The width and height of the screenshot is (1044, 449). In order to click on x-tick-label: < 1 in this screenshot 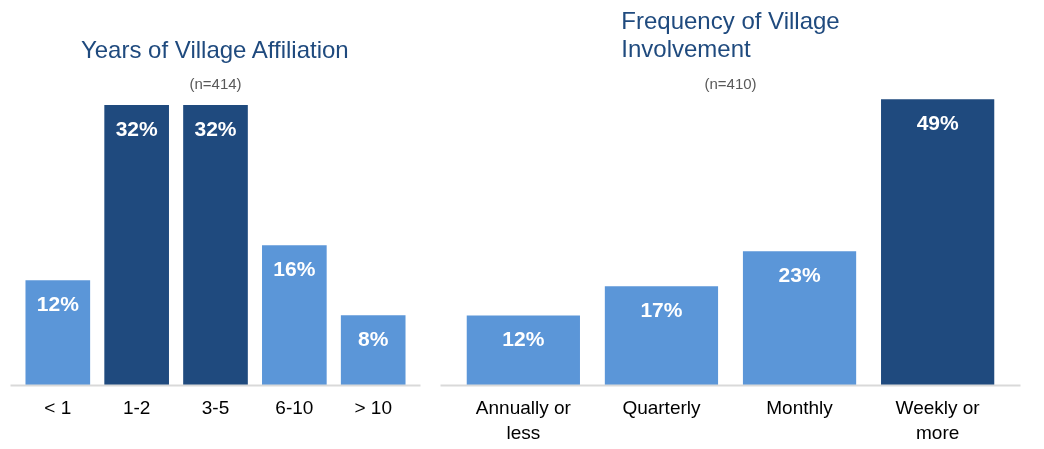, I will do `click(58, 407)`.